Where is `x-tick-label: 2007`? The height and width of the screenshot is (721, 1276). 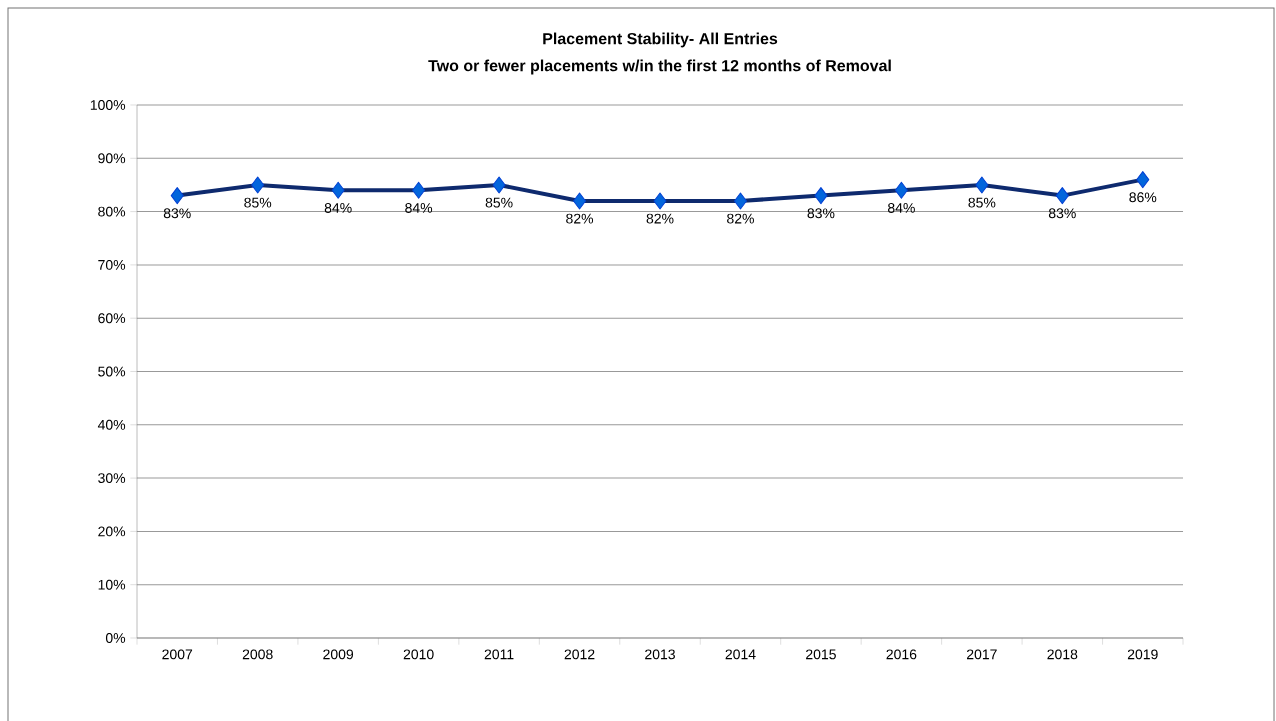
x-tick-label: 2007 is located at coordinates (177, 654).